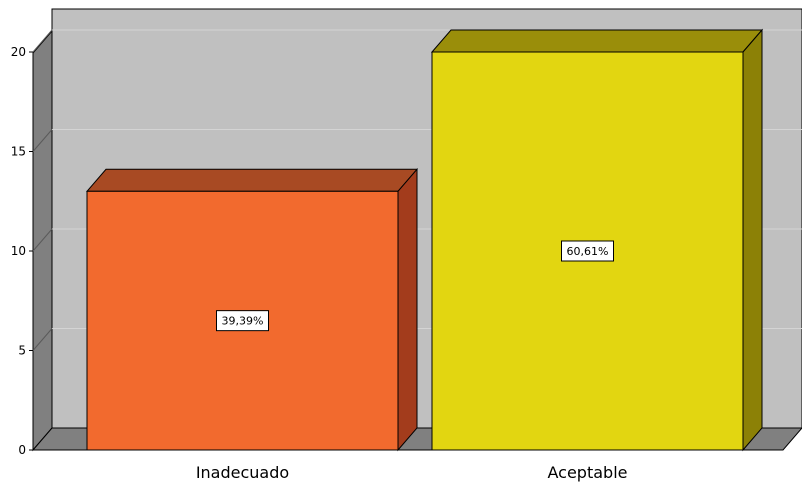  I want to click on y-tick-label: 5, so click(22, 351).